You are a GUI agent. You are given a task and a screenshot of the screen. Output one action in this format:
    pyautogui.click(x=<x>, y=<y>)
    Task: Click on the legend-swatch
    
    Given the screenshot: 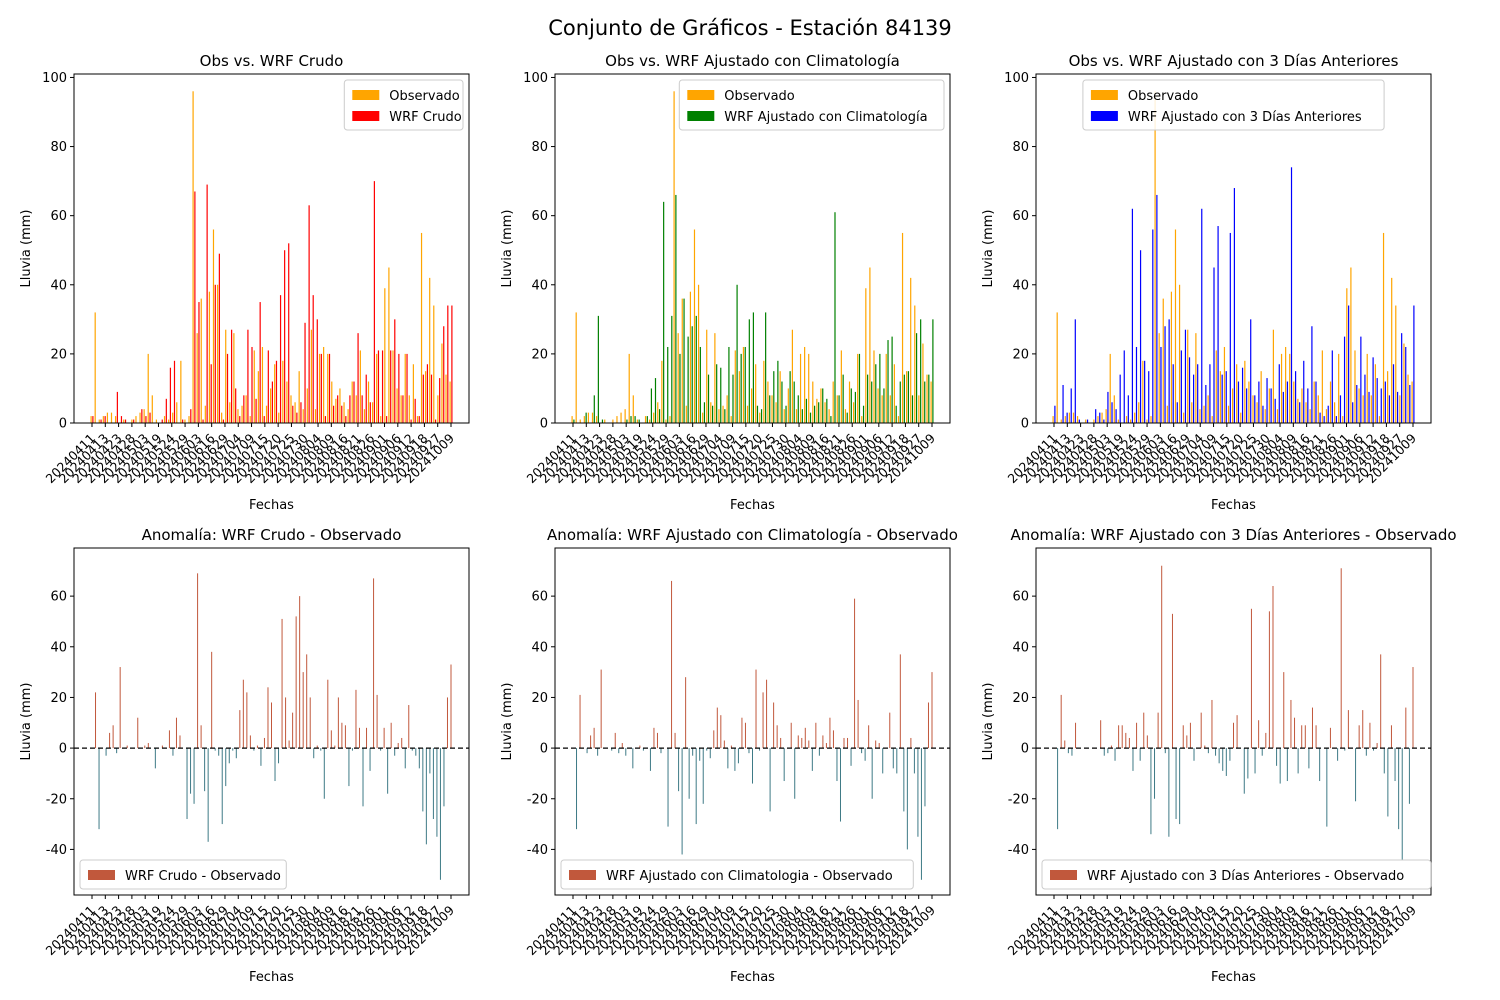 What is the action you would take?
    pyautogui.click(x=366, y=116)
    